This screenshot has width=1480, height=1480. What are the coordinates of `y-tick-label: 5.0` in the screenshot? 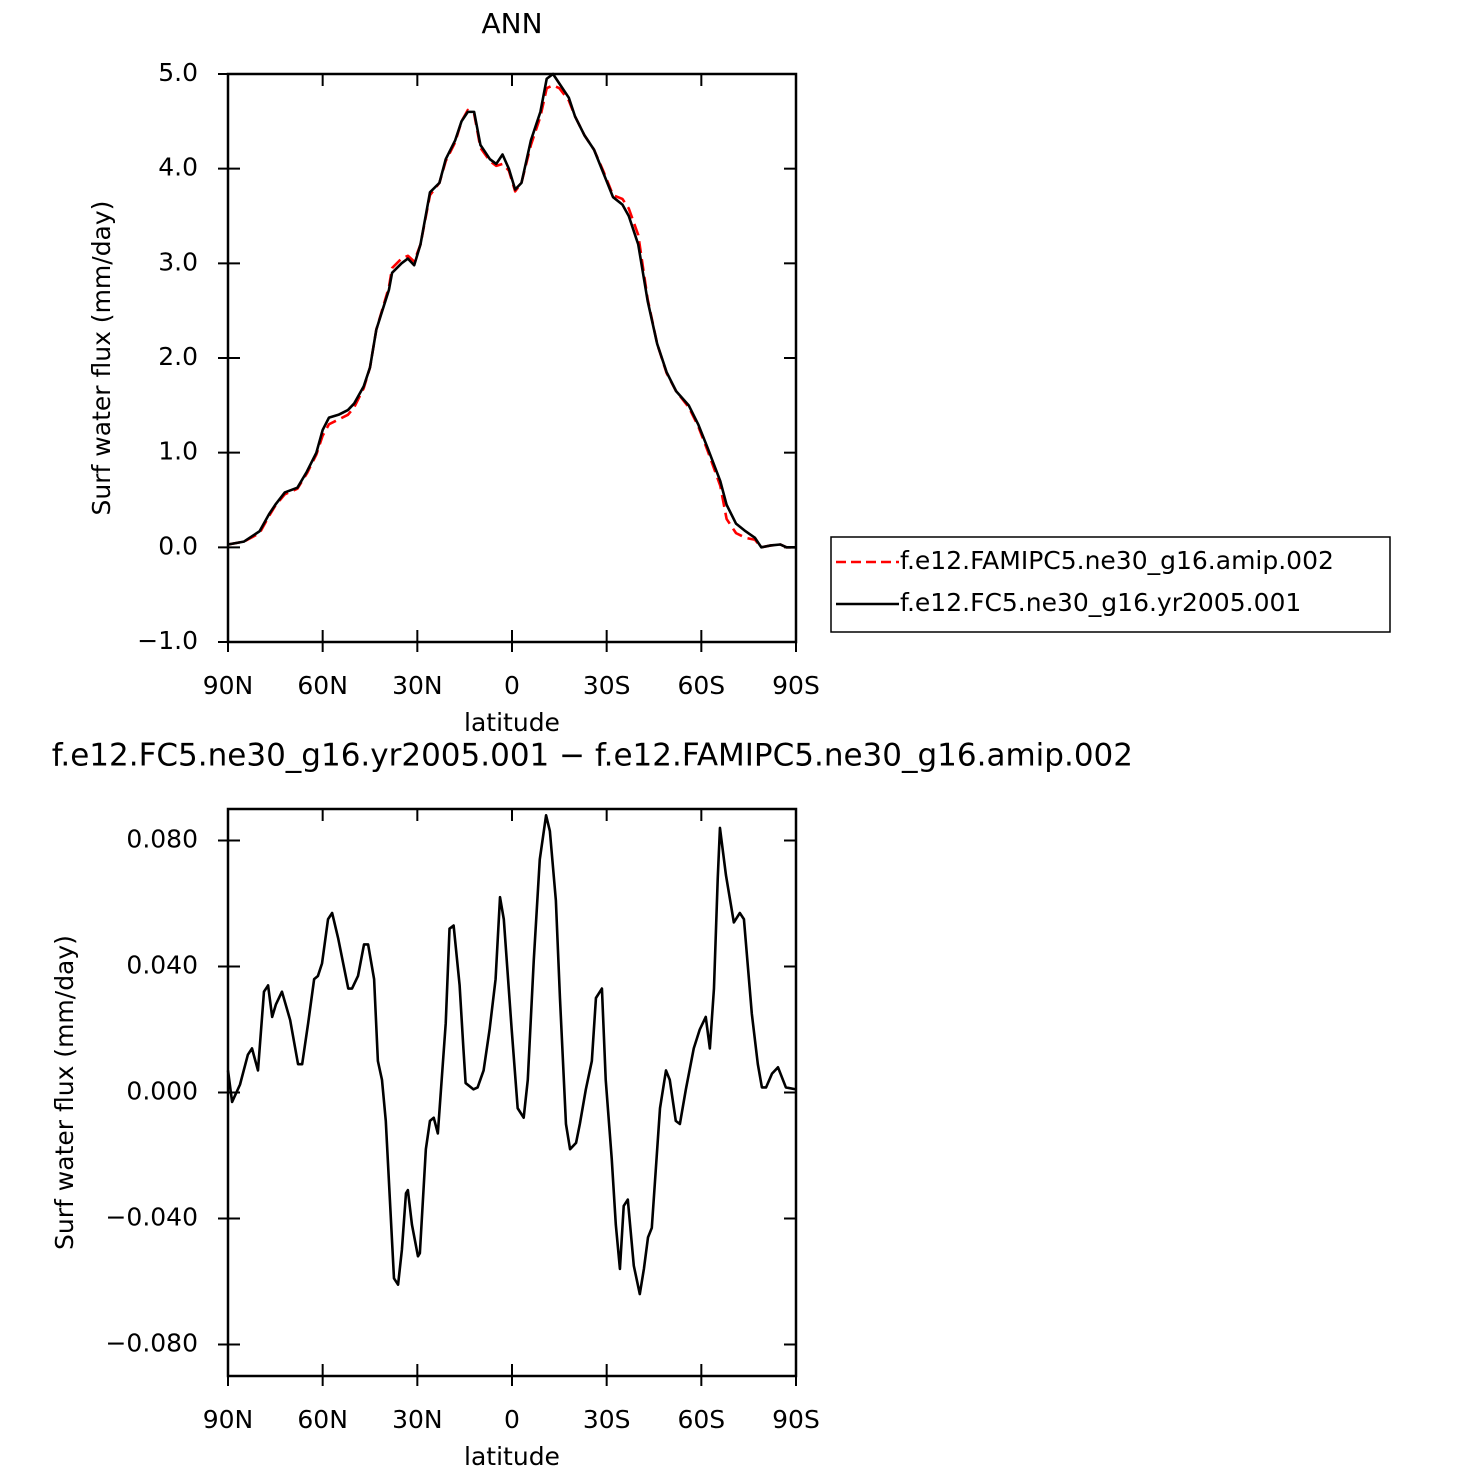 It's located at (178, 72).